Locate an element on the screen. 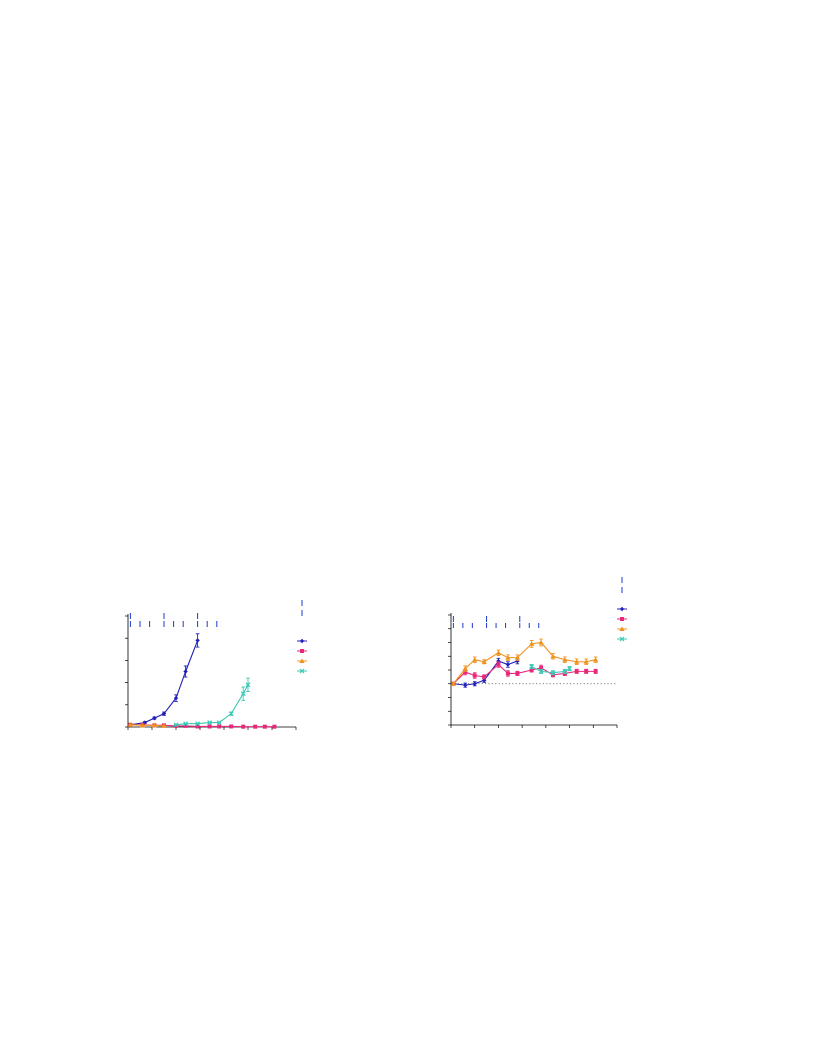 The height and width of the screenshot is (1056, 816). tumor-growth-chart is located at coordinates (216, 665).